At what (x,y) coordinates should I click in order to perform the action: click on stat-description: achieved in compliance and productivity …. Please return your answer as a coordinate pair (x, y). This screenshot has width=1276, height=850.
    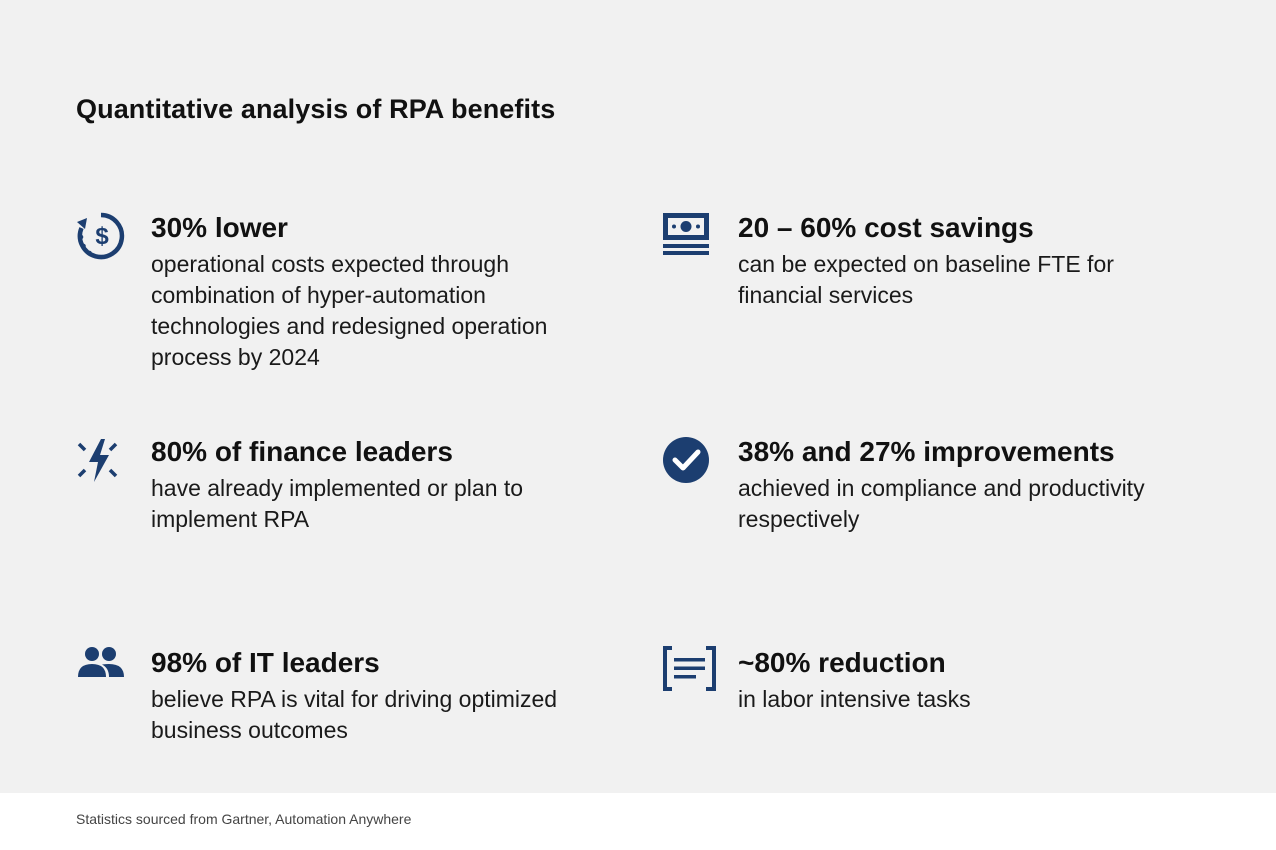
    Looking at the image, I should click on (941, 503).